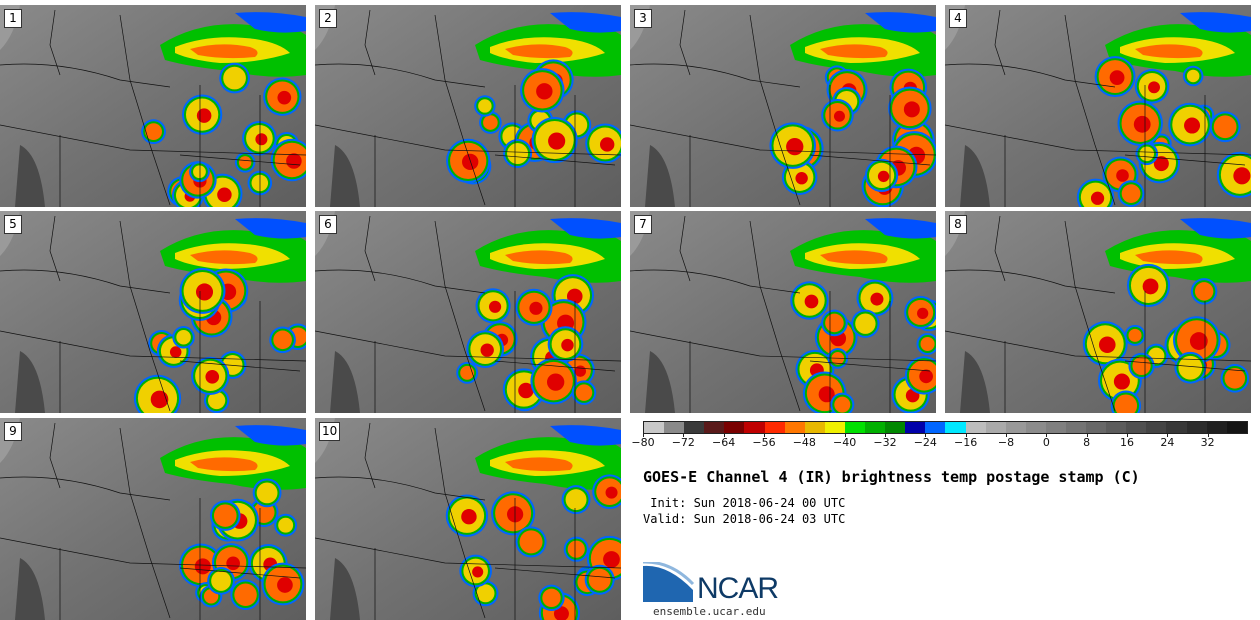 This screenshot has height=620, width=1260. Describe the element at coordinates (783, 312) in the screenshot. I see `ensemble-member-panel: 7` at that location.